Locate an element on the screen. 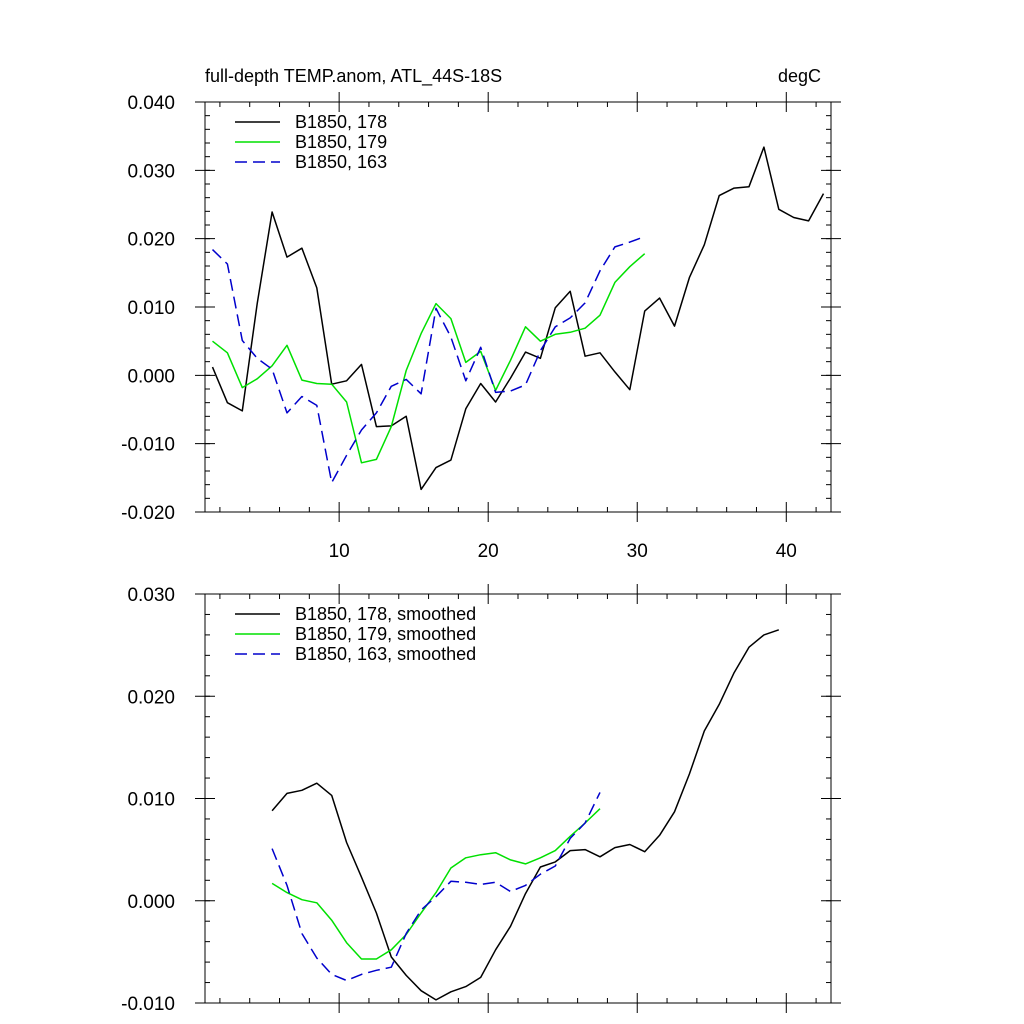 The height and width of the screenshot is (1024, 1024). legend-label: B1850, 179 is located at coordinates (341, 142).